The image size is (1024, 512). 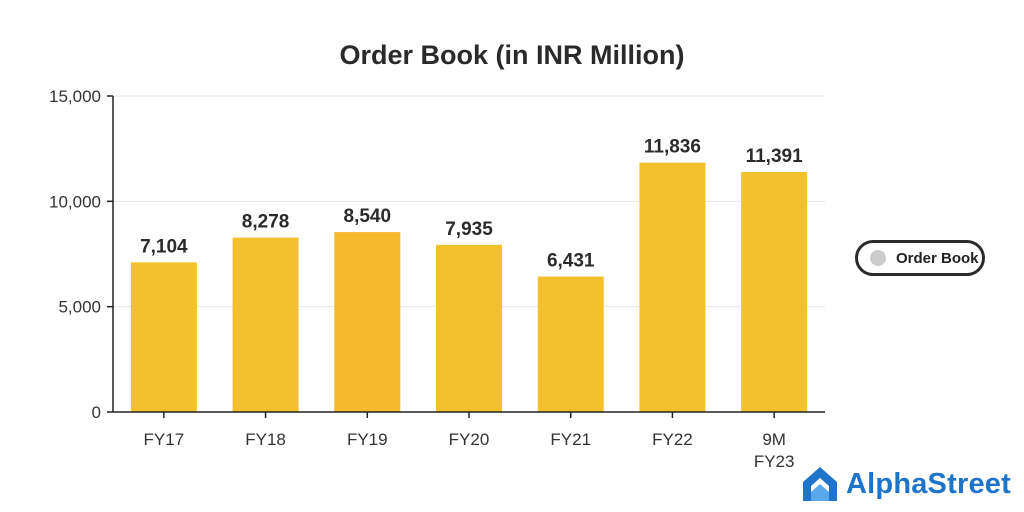 What do you see at coordinates (774, 450) in the screenshot?
I see `x-tick-label: 9M FY23` at bounding box center [774, 450].